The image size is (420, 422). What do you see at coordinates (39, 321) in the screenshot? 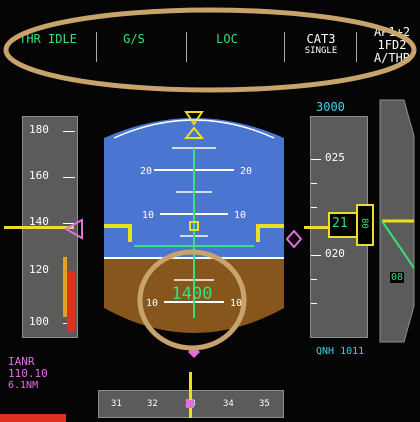
I see `speed-label: 100` at bounding box center [39, 321].